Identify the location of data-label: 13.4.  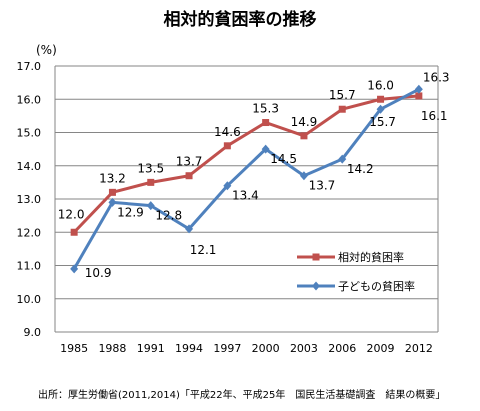
(245, 196).